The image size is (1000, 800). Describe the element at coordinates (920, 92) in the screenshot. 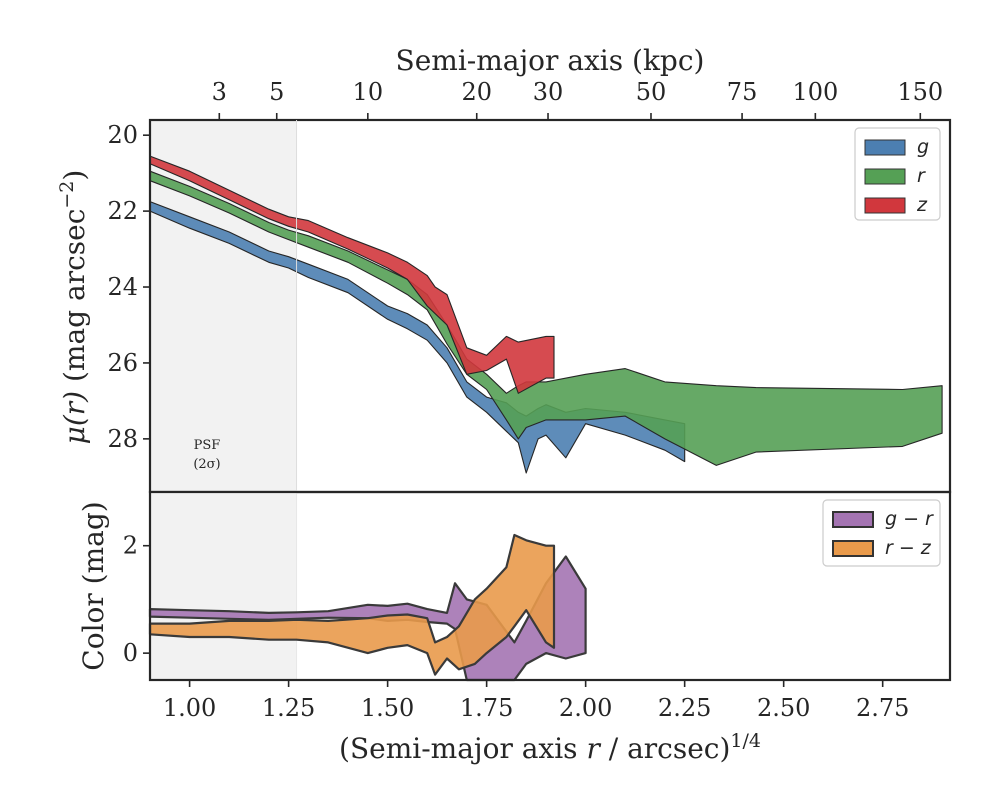

I see `kpc-tick-label: 150` at that location.